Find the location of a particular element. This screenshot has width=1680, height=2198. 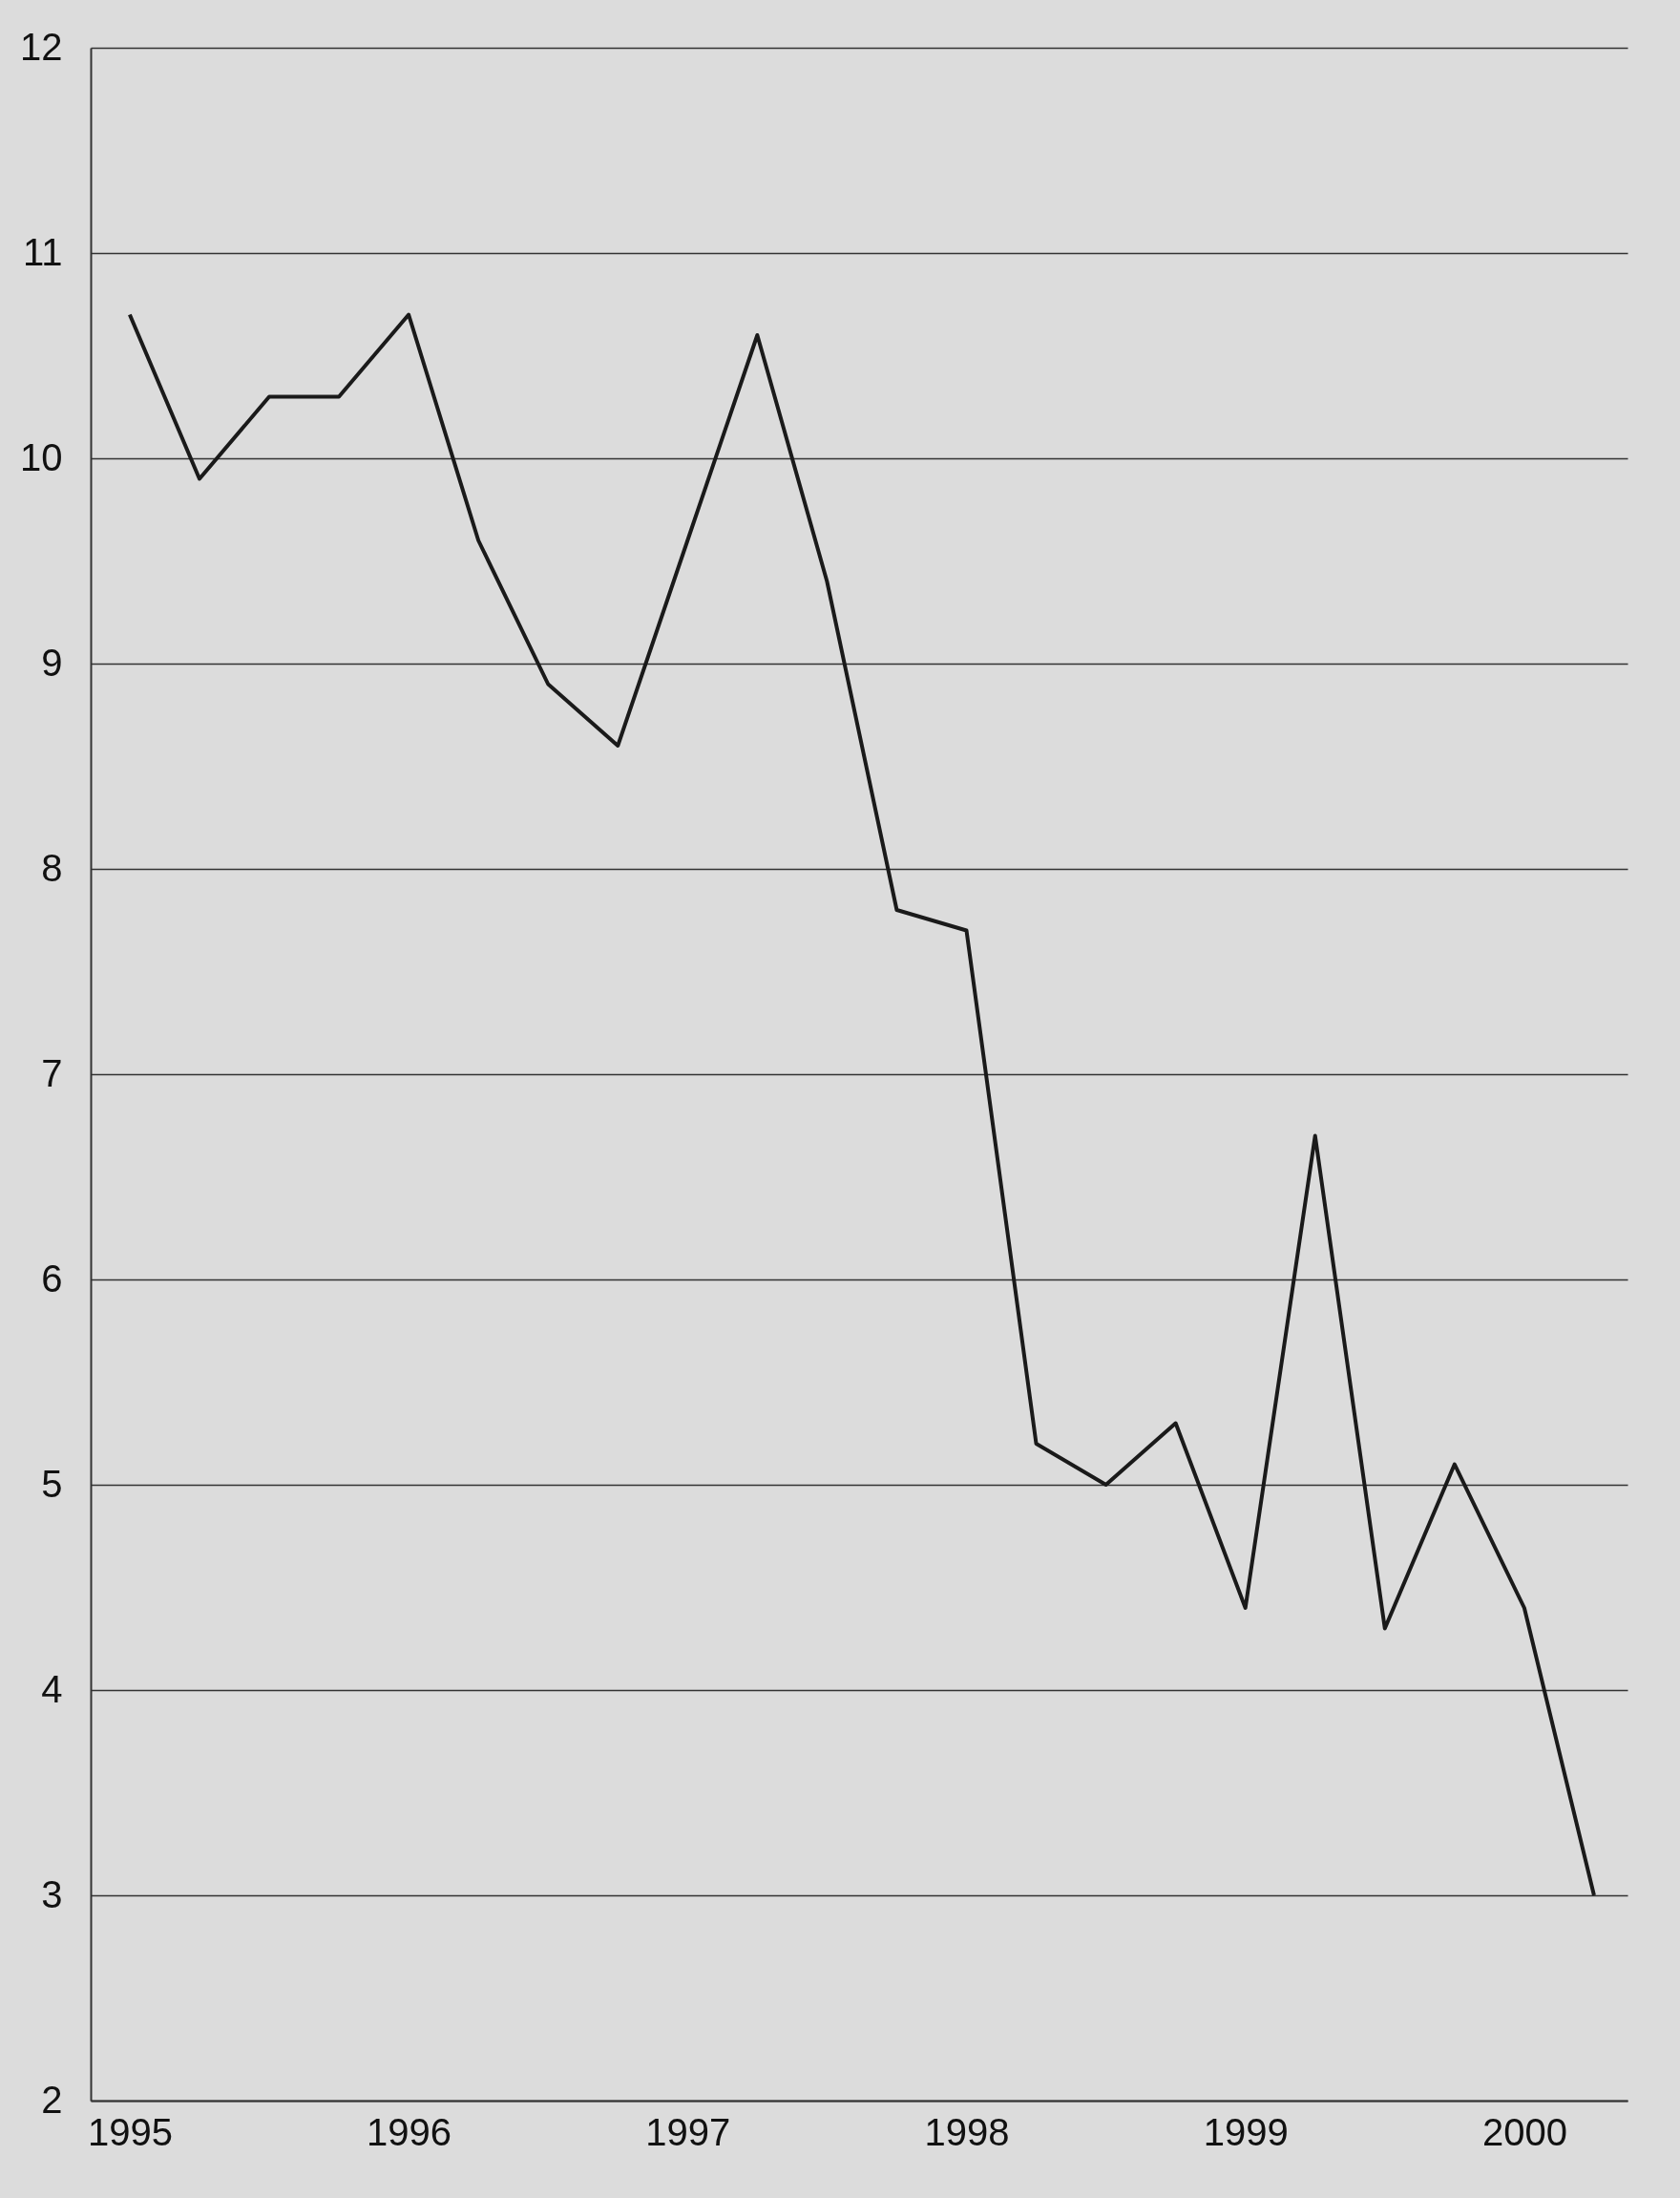

x-tick-label: 1998 is located at coordinates (967, 2131).